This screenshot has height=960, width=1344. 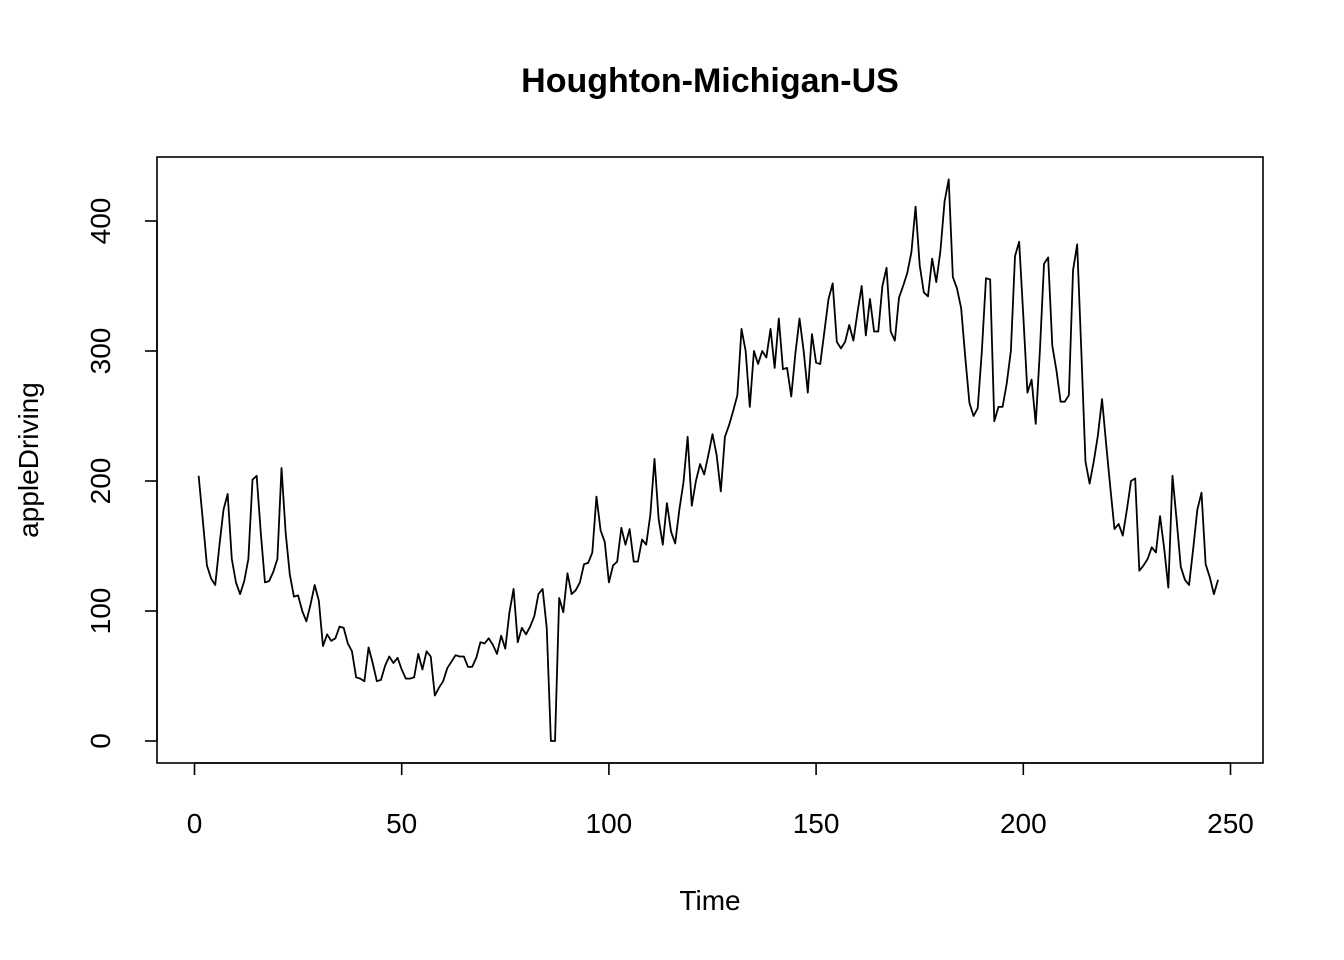 I want to click on y-tick-label: 200, so click(x=100, y=481).